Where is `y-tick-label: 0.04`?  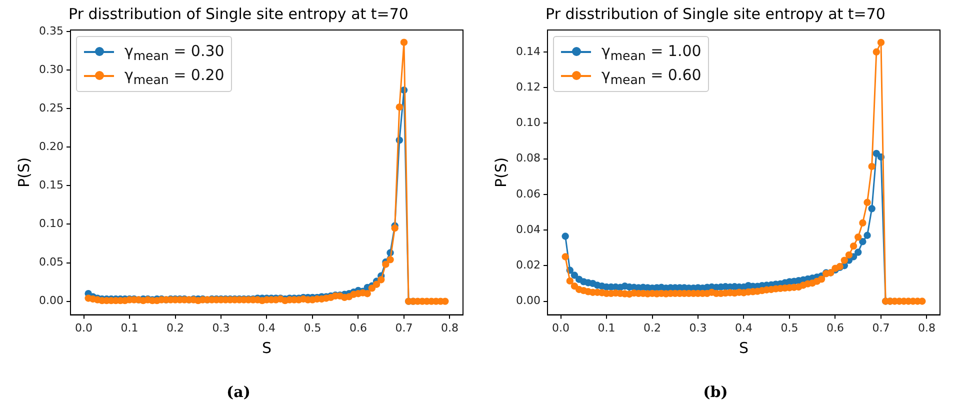
y-tick-label: 0.04 is located at coordinates (528, 229).